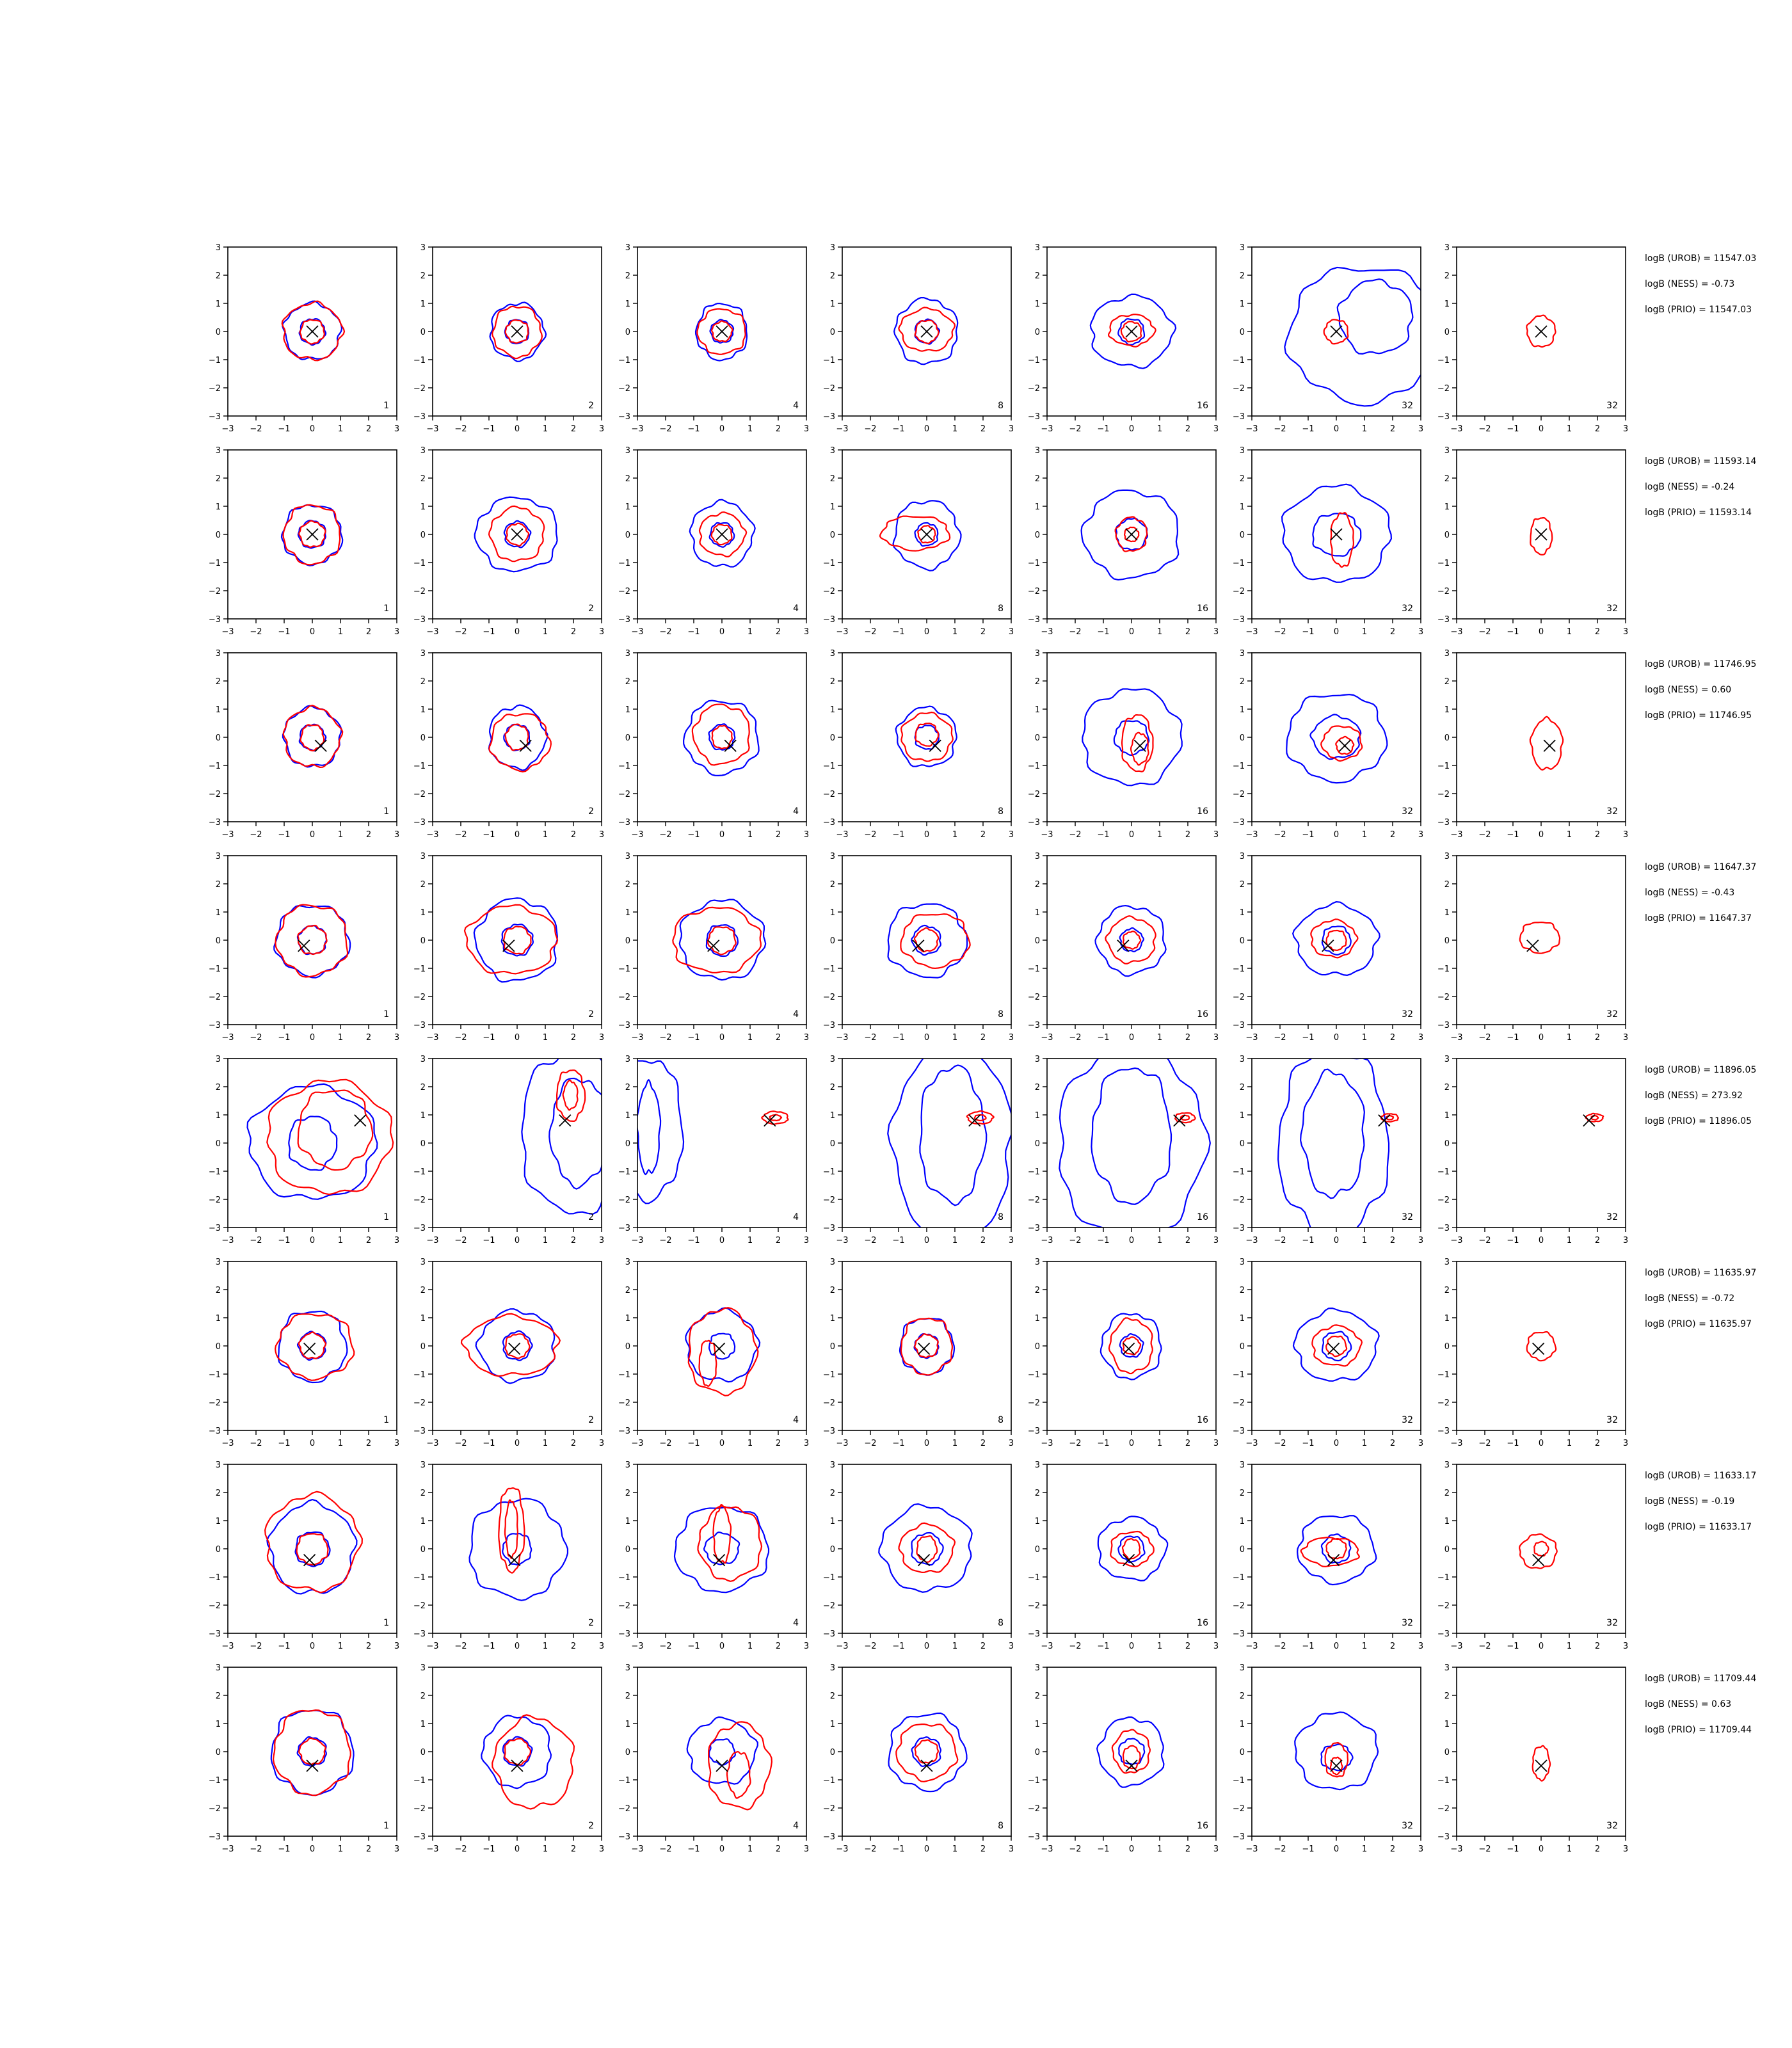 The height and width of the screenshot is (2048, 1792). Describe the element at coordinates (386, 811) in the screenshot. I see `panel-label: 1` at that location.